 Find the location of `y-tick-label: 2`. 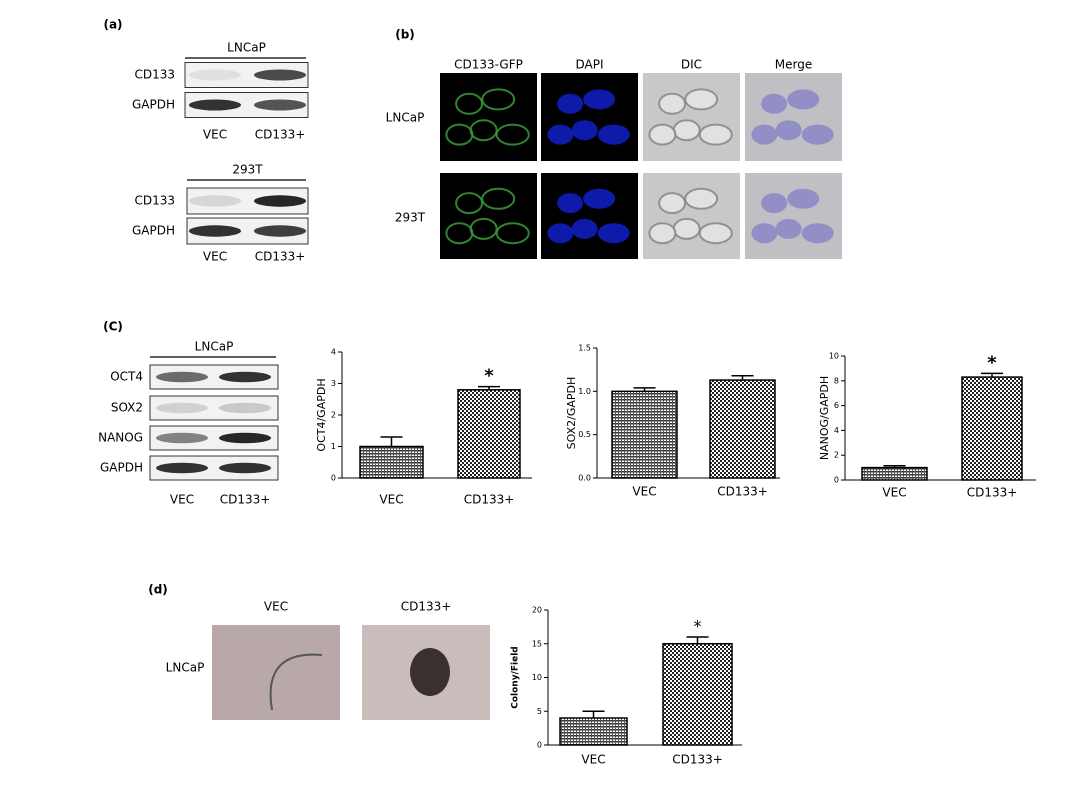

y-tick-label: 2 is located at coordinates (836, 455).